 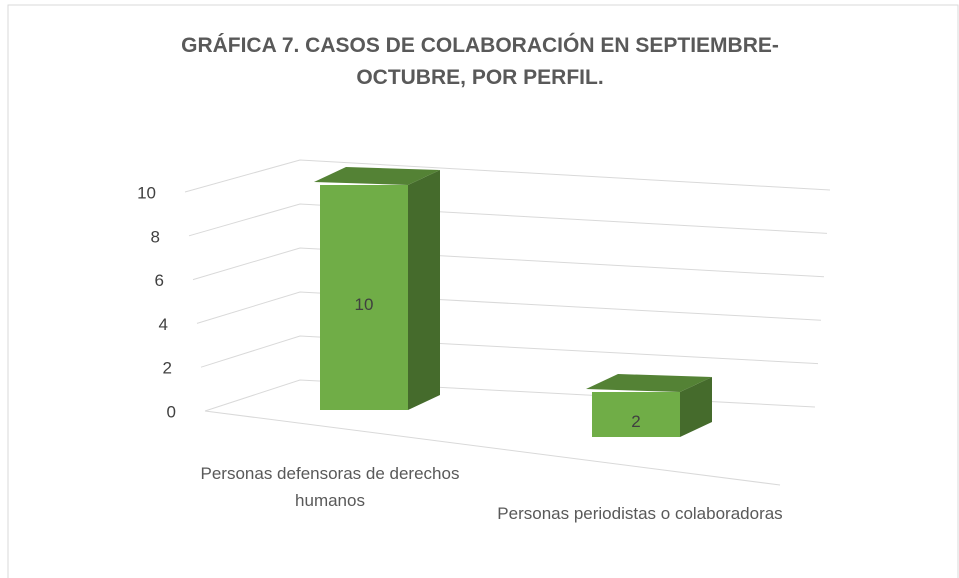 I want to click on y-tick-label: 0, so click(x=171, y=411).